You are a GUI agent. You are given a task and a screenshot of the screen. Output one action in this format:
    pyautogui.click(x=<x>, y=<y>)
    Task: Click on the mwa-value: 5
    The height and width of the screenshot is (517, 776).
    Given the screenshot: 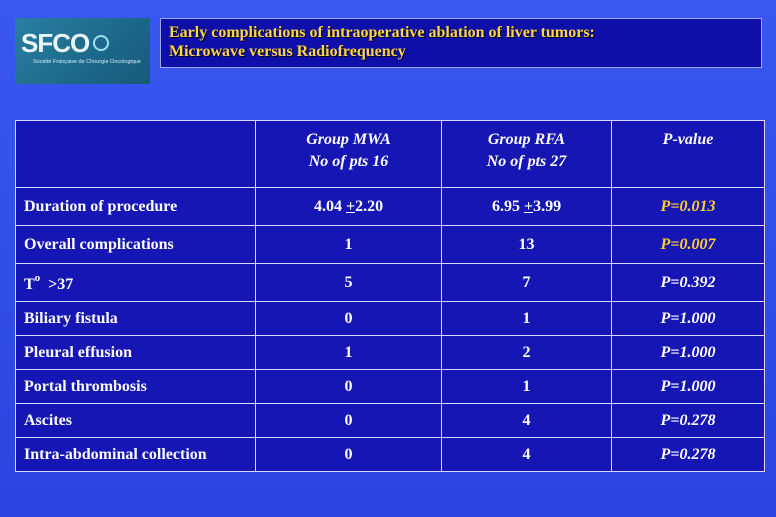 What is the action you would take?
    pyautogui.click(x=348, y=282)
    